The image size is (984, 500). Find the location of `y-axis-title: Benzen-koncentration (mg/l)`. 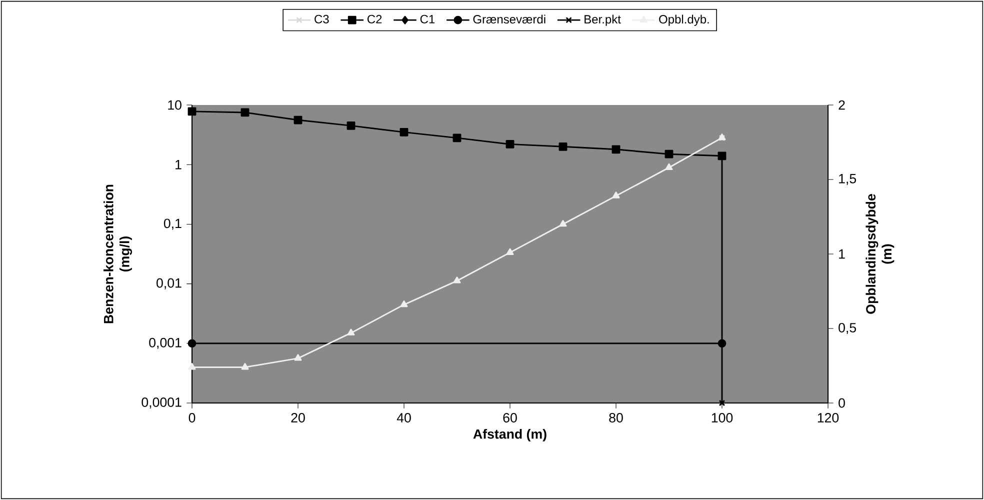

y-axis-title: Benzen-koncentration (mg/l) is located at coordinates (118, 254).